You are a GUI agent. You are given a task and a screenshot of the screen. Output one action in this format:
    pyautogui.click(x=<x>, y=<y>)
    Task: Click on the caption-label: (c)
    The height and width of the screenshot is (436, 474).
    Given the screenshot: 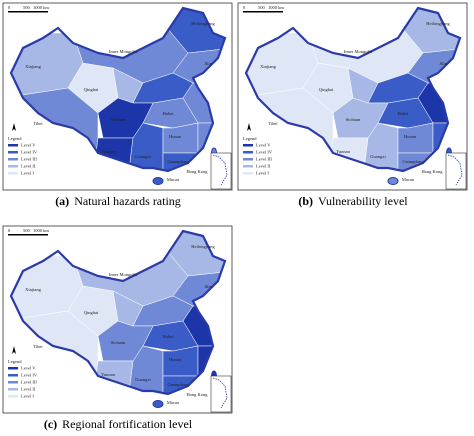 What is the action you would take?
    pyautogui.click(x=50, y=424)
    